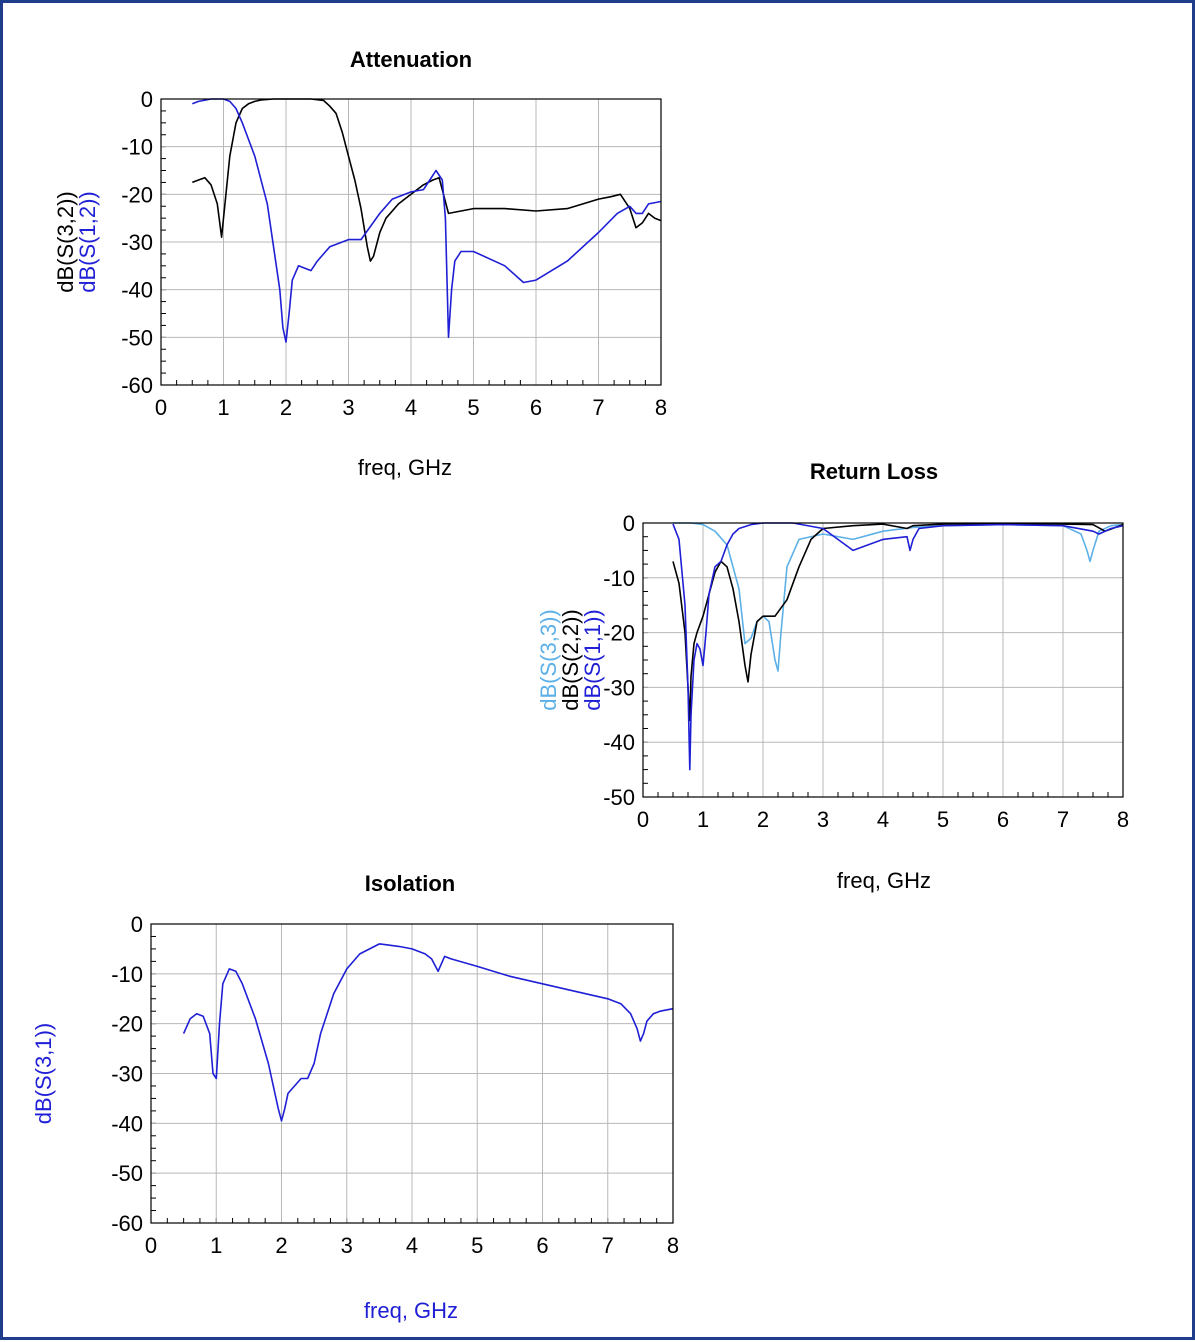  I want to click on isolation-y-legend: dB(S(3,1)), so click(43, 1073).